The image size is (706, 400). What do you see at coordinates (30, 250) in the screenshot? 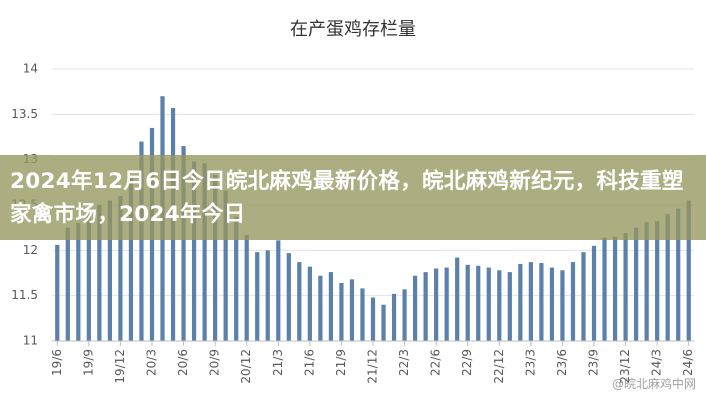
I see `y-tick-label: 12` at bounding box center [30, 250].